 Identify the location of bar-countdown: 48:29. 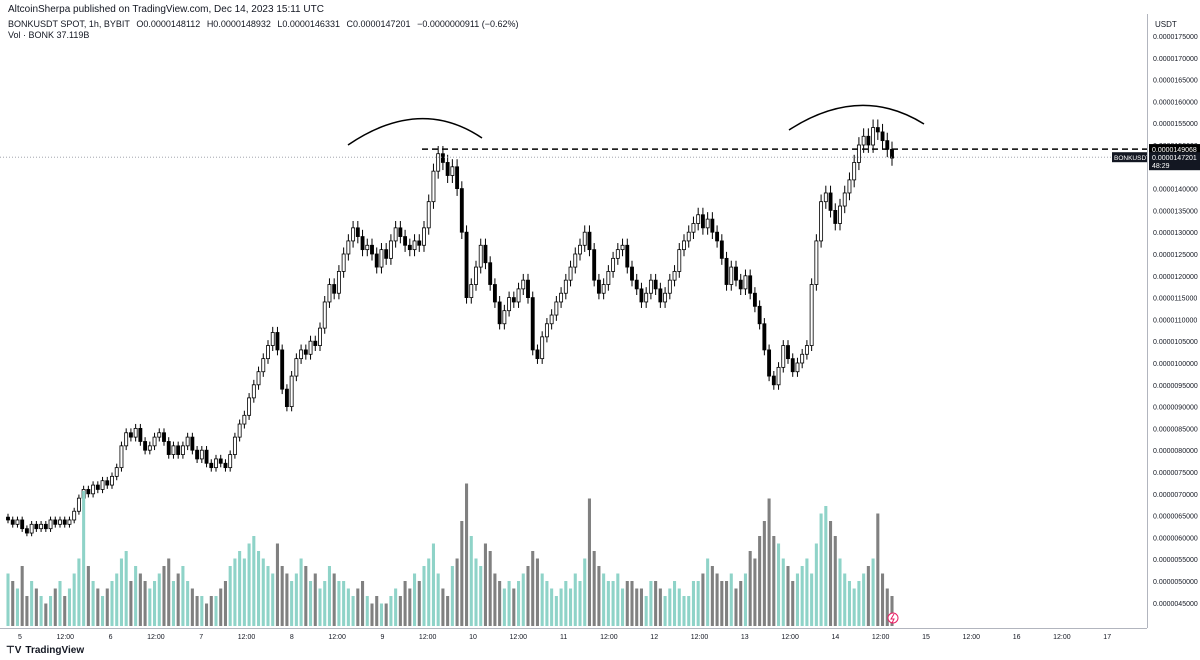
(1161, 166).